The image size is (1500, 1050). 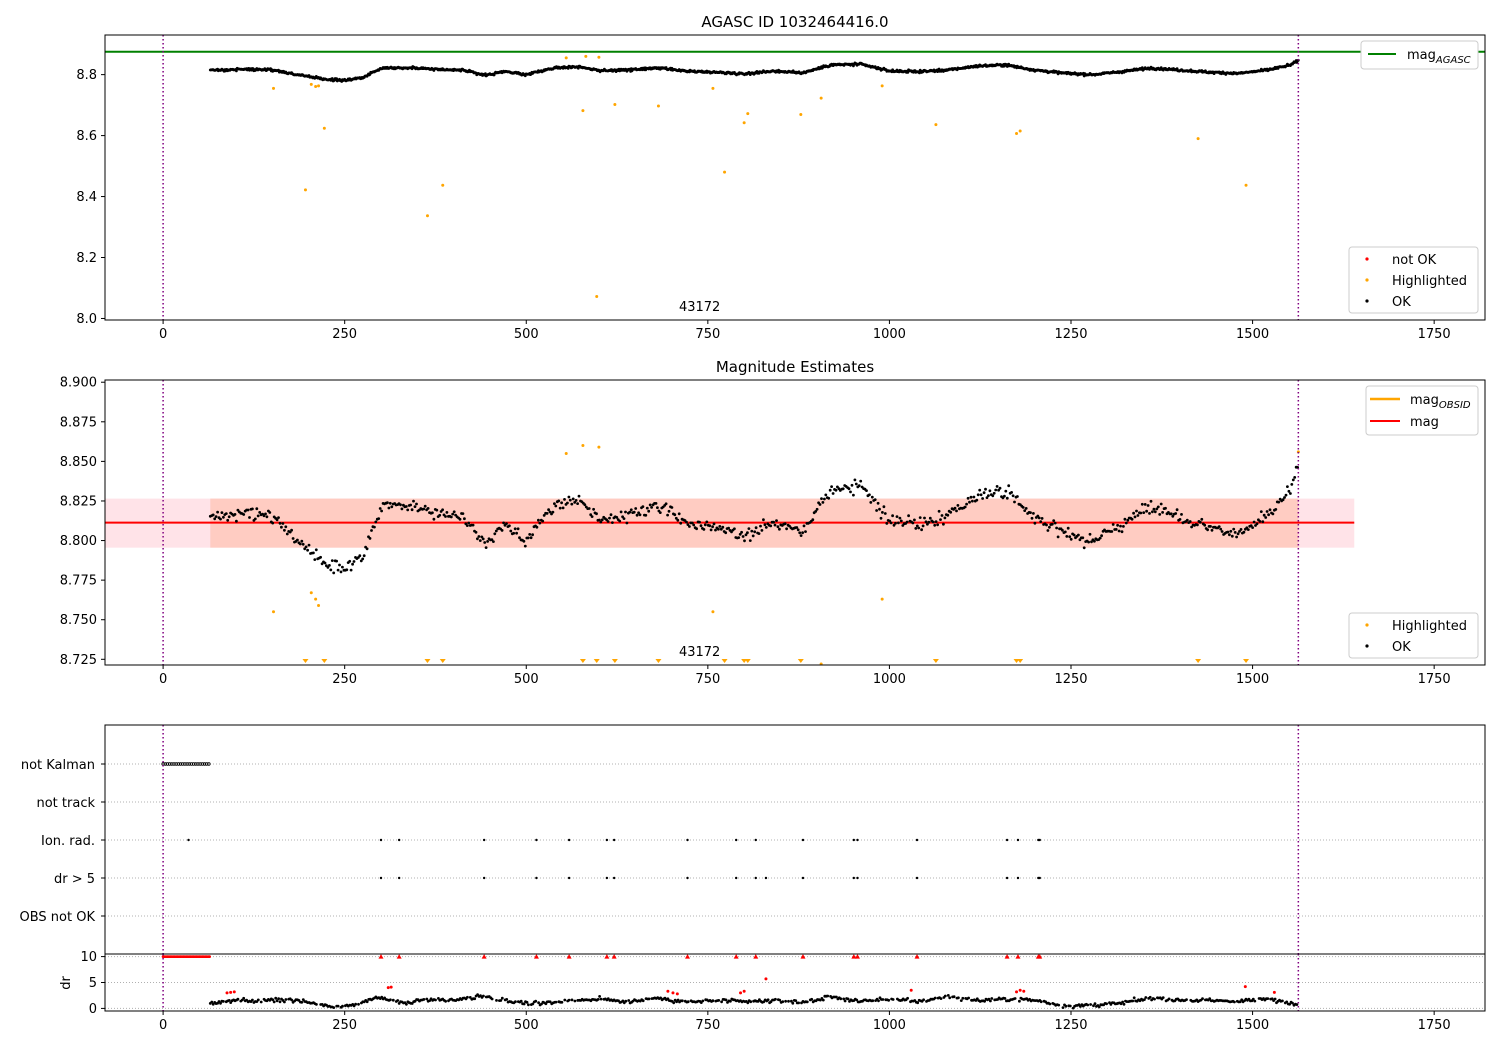 I want to click on middle-ytick-label-2: 8.775, so click(x=78, y=581).